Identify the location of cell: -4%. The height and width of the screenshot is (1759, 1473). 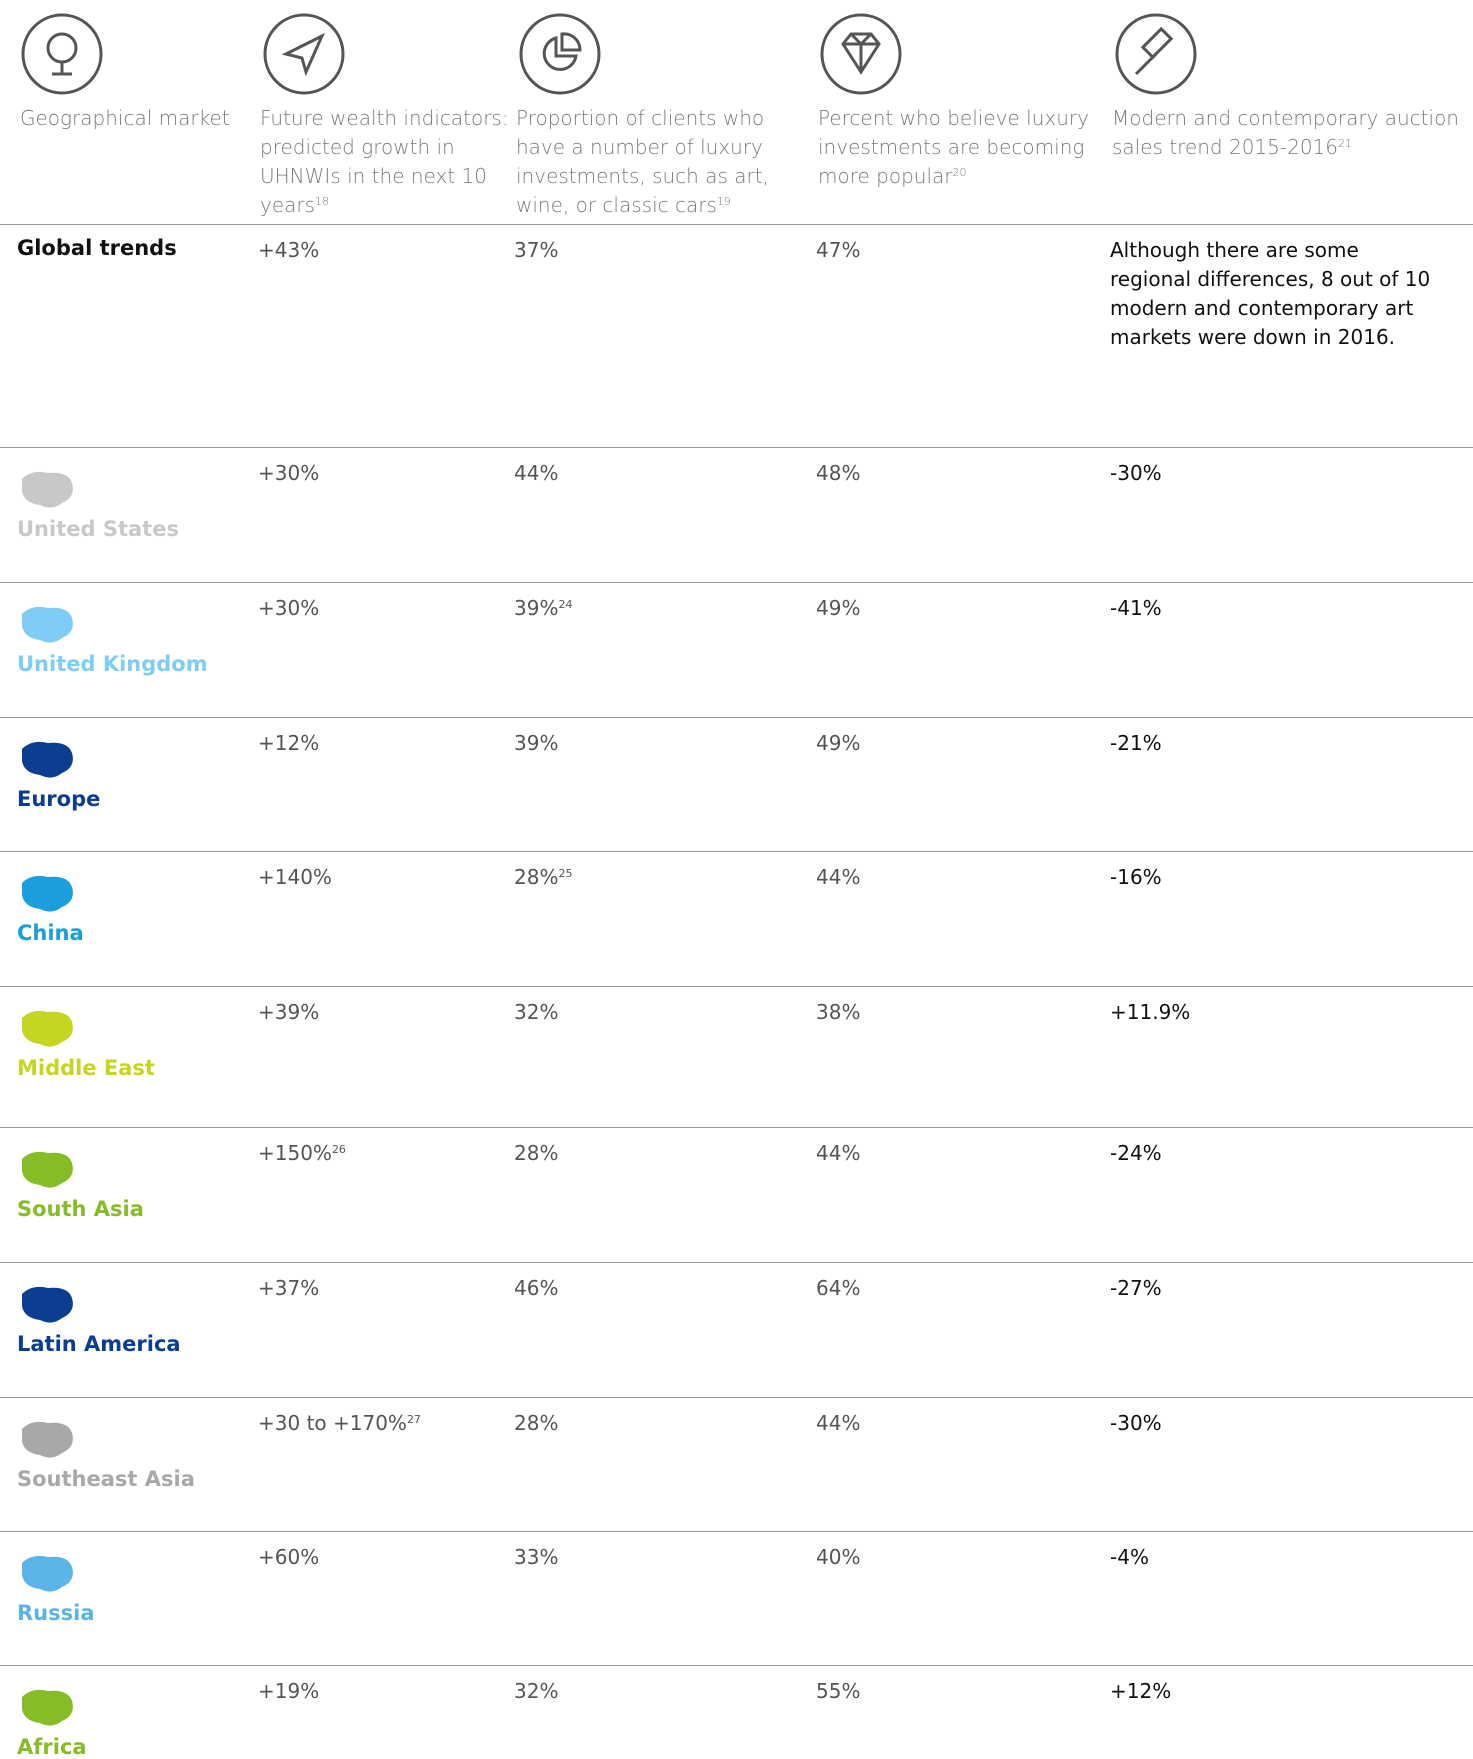
(1275, 1557).